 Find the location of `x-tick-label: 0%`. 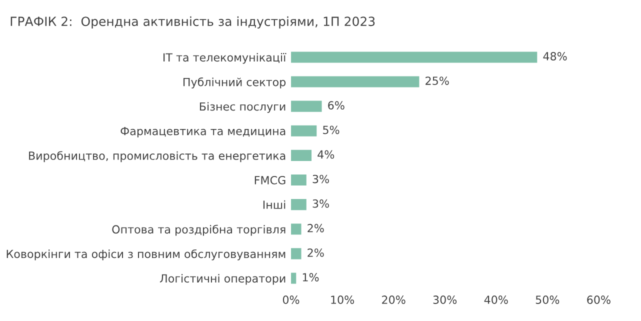

x-tick-label: 0% is located at coordinates (291, 300).